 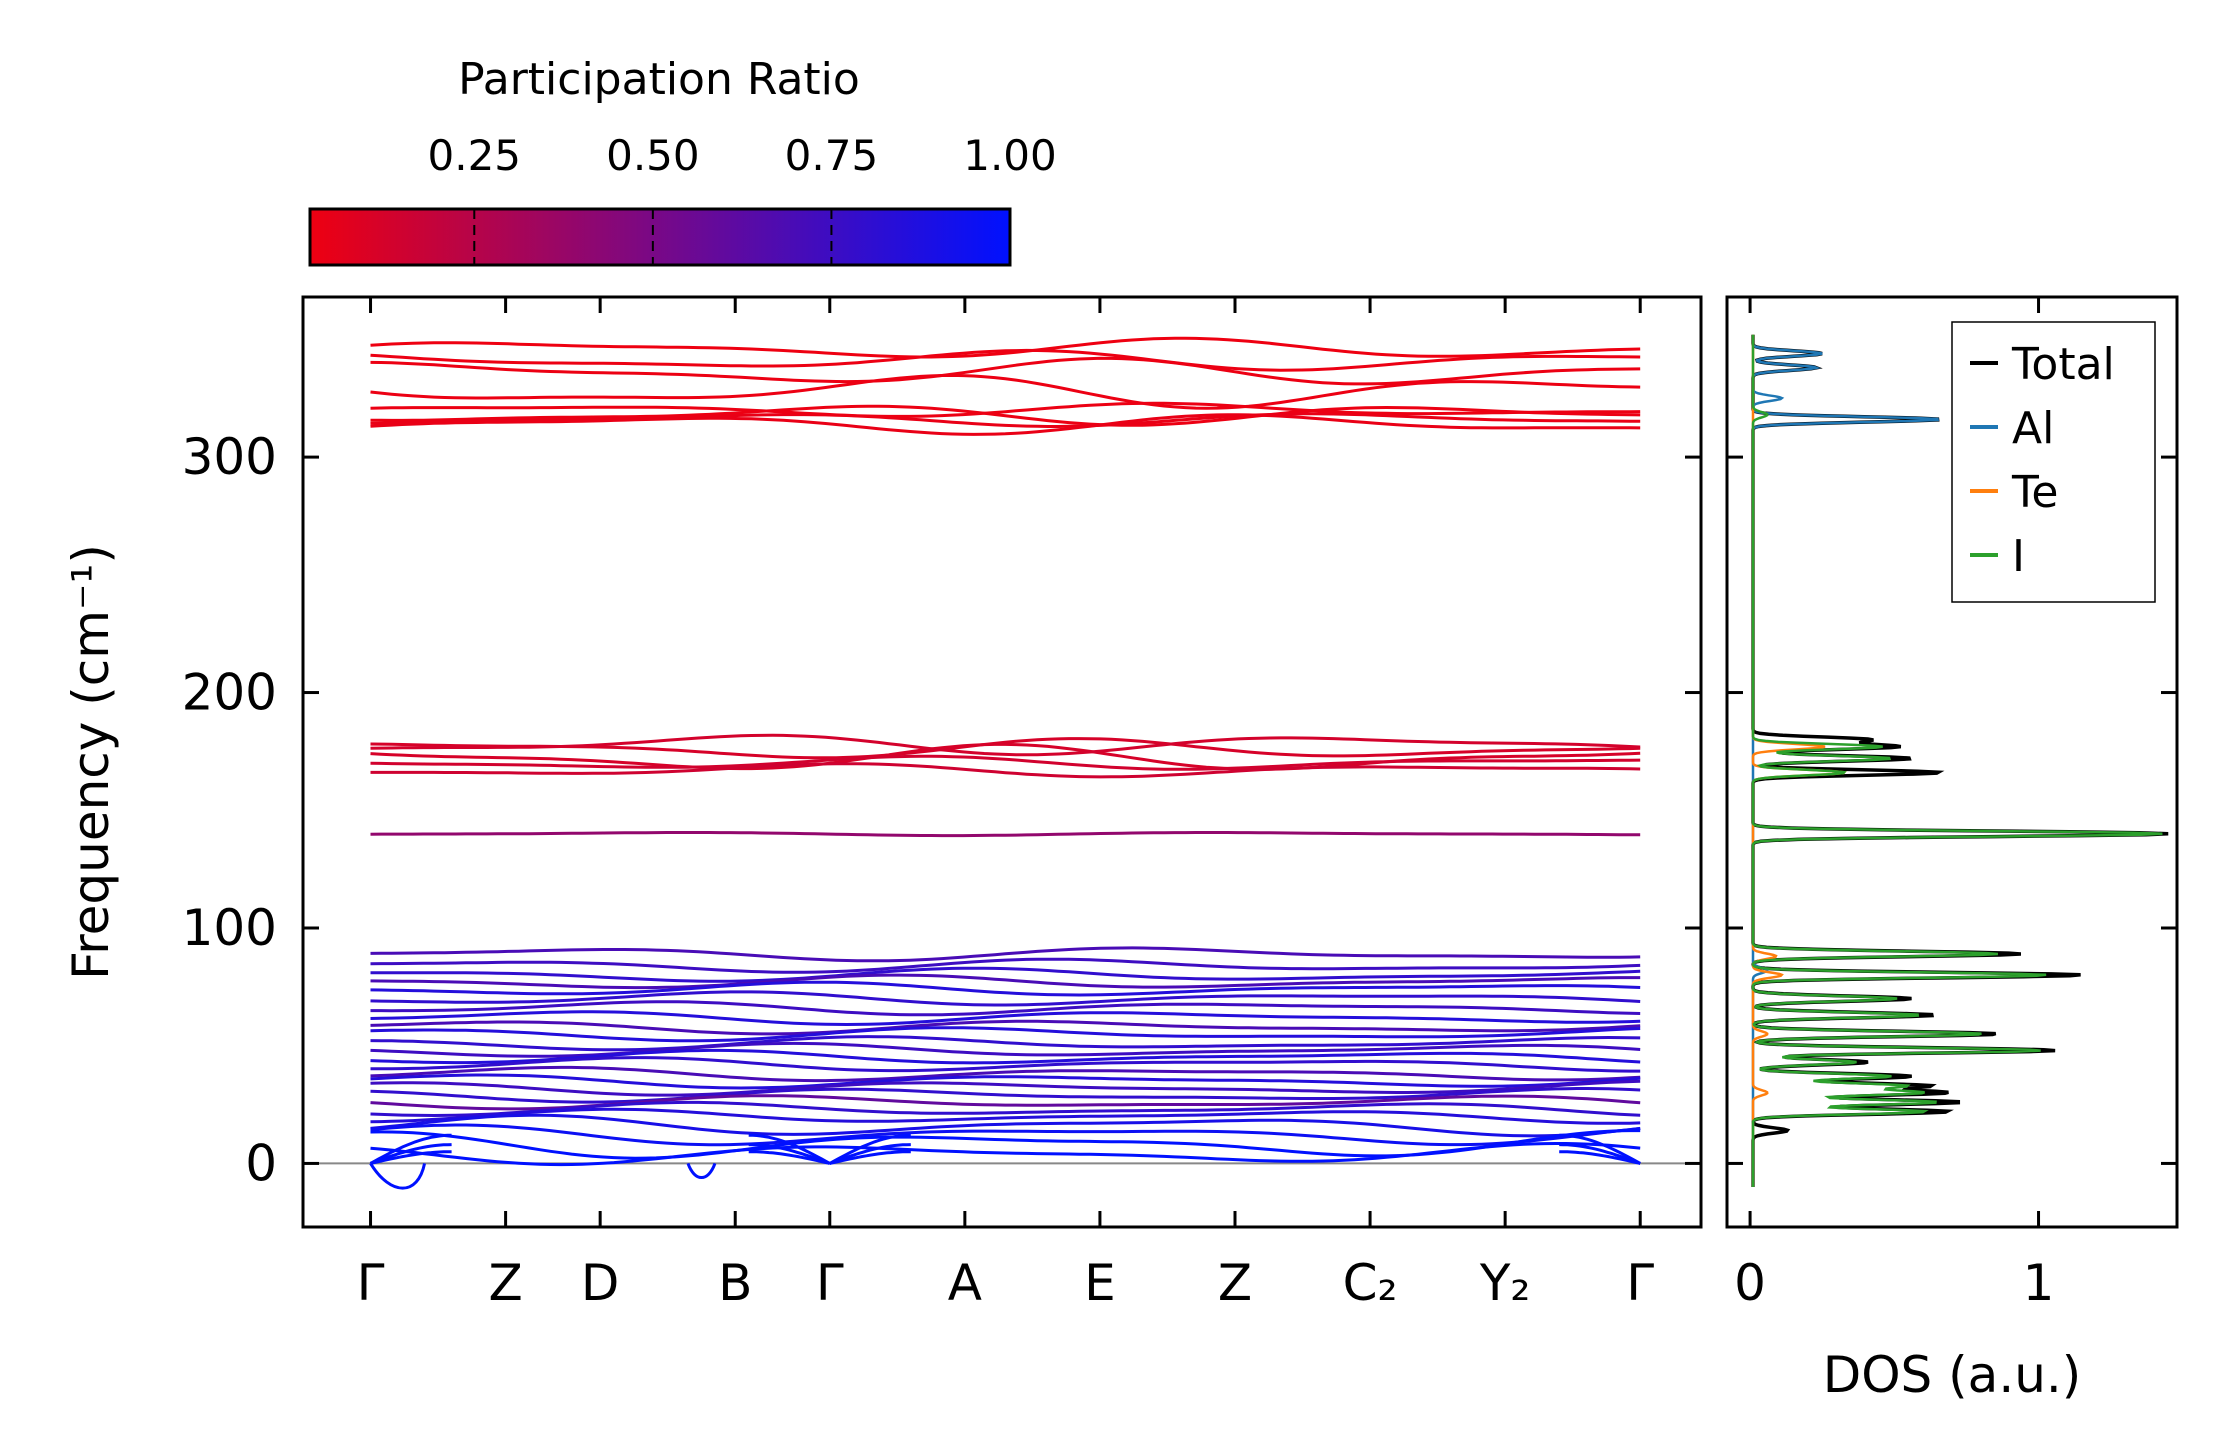 I want to click on legend: Total Al Te I, so click(x=2053, y=462).